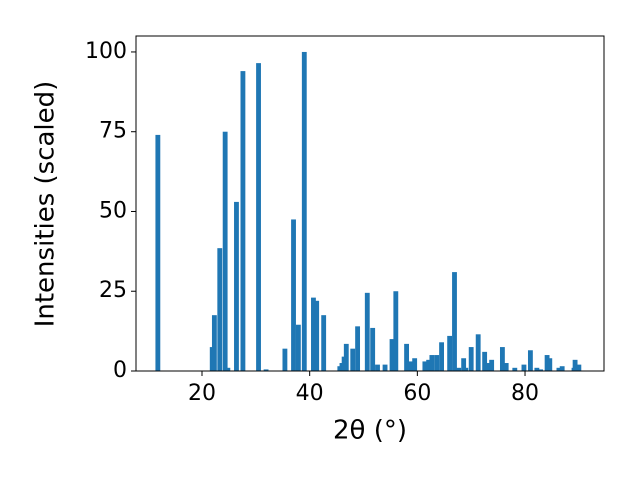  What do you see at coordinates (46, 204) in the screenshot?
I see `y-axis-label: Intensities (scaled)` at bounding box center [46, 204].